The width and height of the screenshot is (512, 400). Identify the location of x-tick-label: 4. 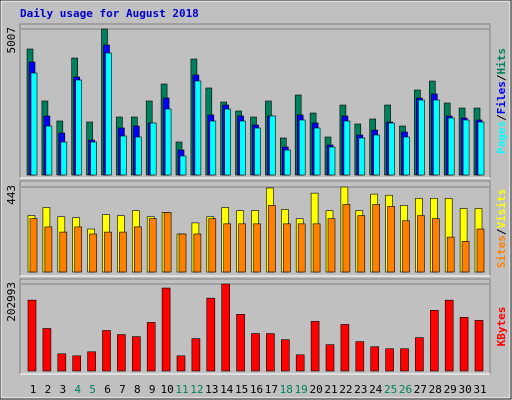
(77, 389).